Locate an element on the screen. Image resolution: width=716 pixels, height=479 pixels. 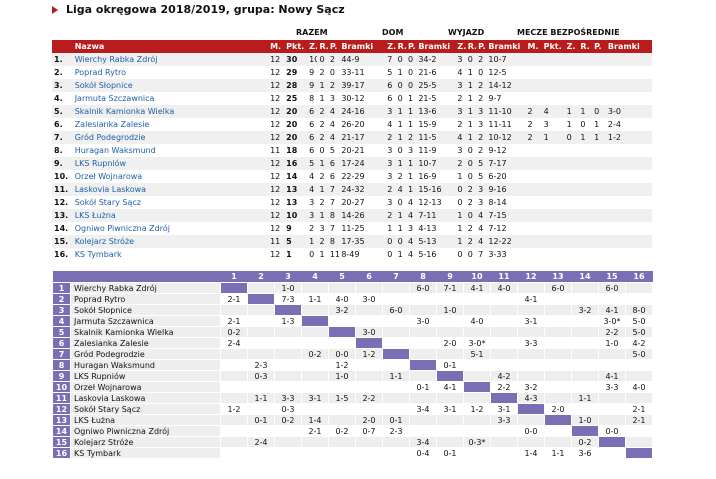
team-position: 1. is located at coordinates (62, 59).